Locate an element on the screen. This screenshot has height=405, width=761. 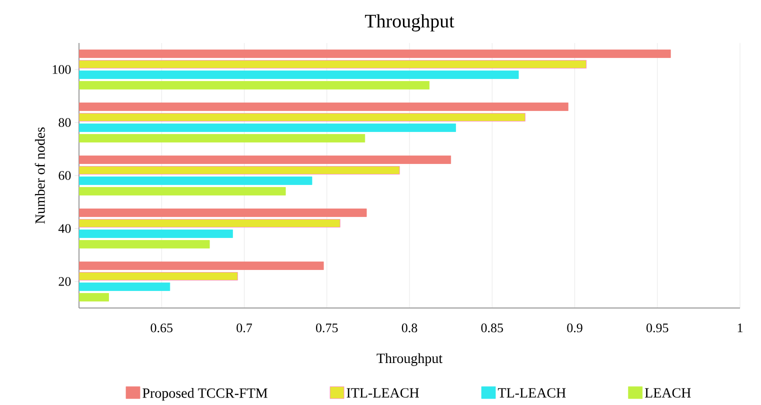
x-tick-label: 0.85 is located at coordinates (492, 328).